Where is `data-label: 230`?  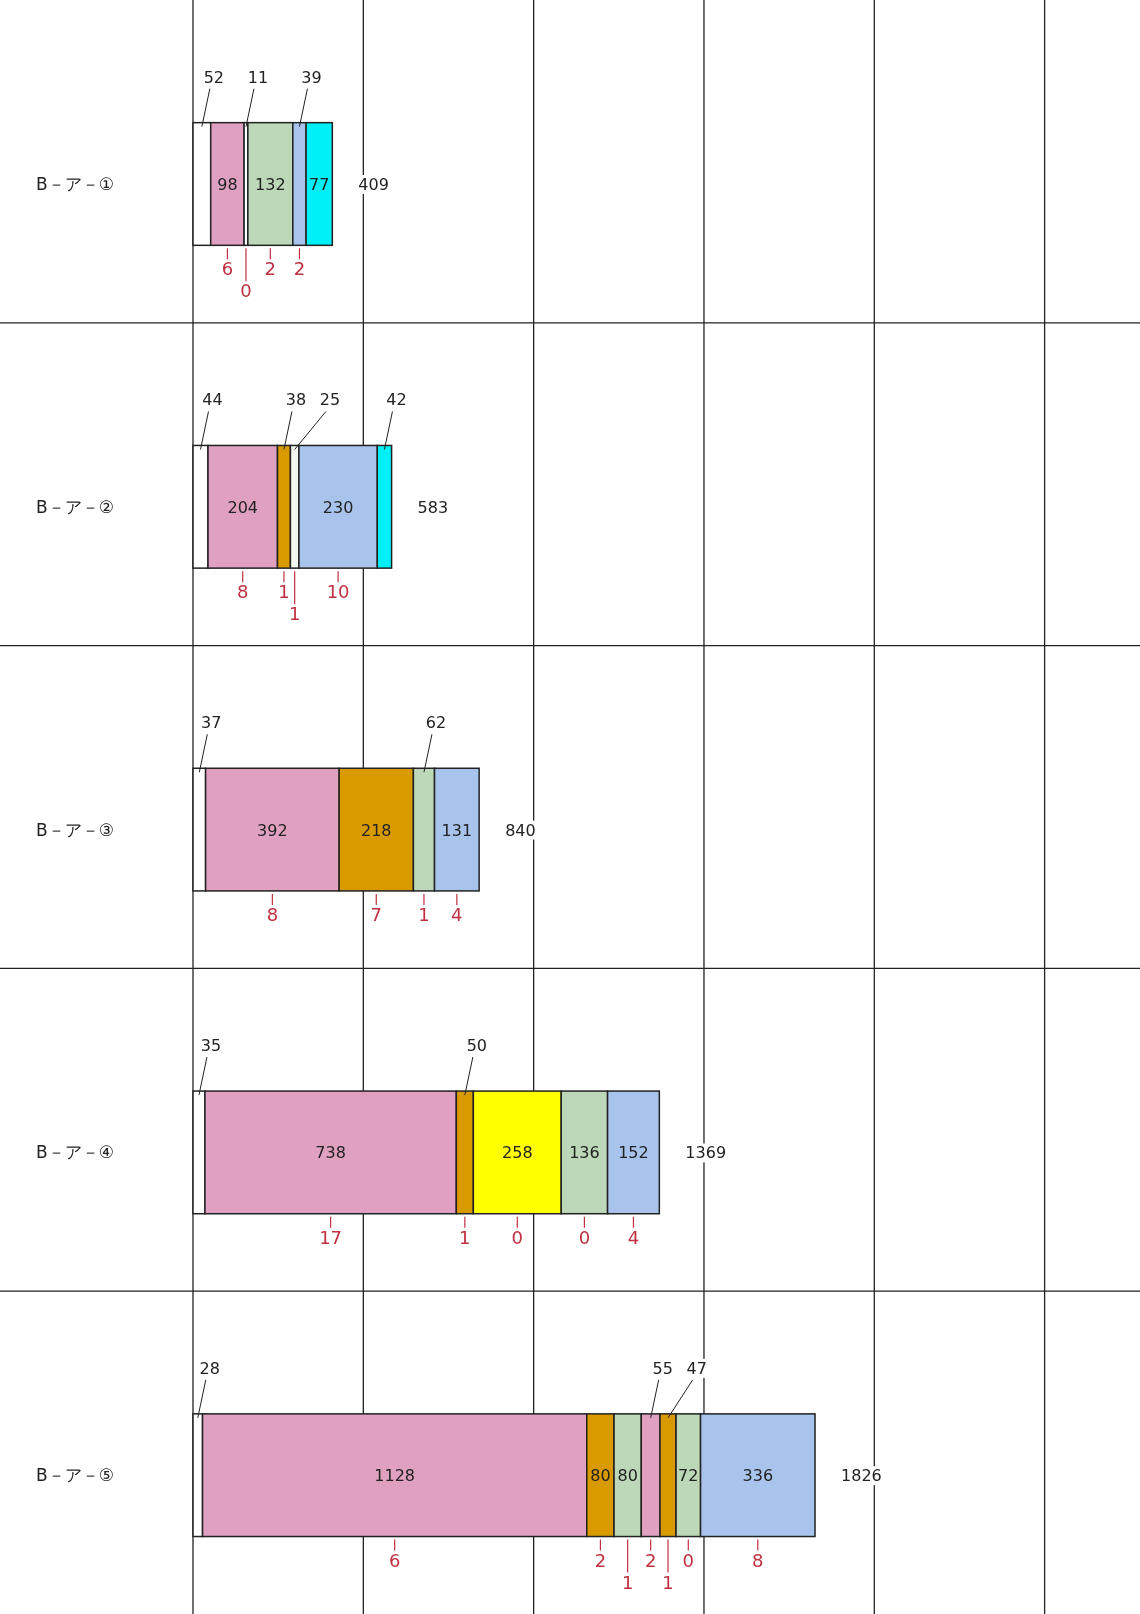
data-label: 230 is located at coordinates (338, 507).